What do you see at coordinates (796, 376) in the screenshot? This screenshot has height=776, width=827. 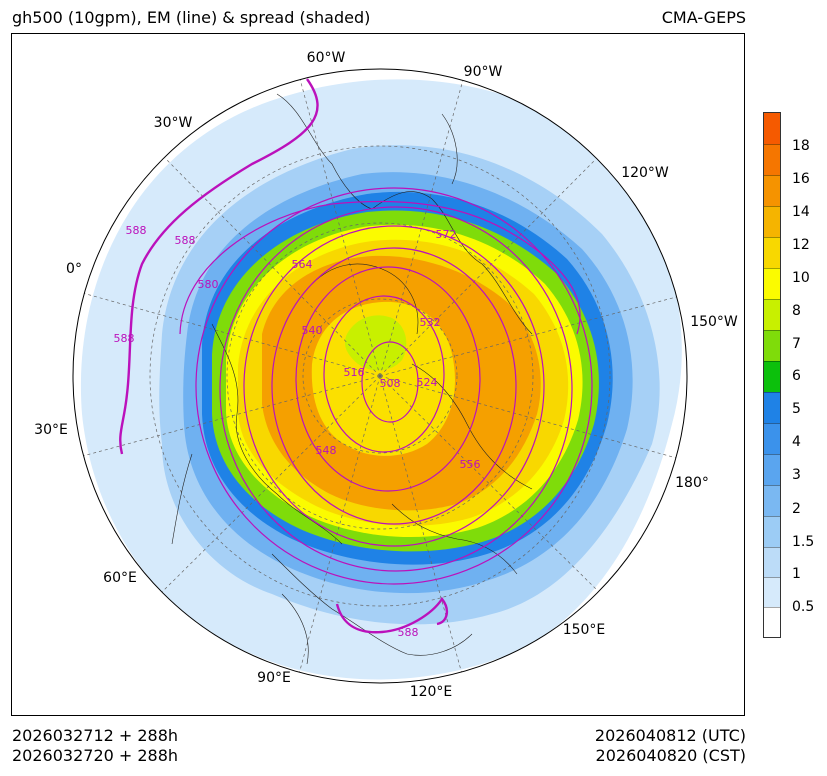 I see `colorbar-label: 6` at bounding box center [796, 376].